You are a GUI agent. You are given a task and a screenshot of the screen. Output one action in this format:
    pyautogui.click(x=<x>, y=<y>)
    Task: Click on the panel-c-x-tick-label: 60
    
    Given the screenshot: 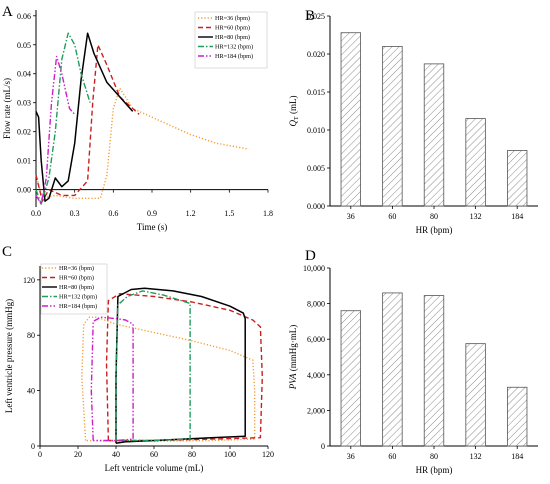 What is the action you would take?
    pyautogui.click(x=154, y=454)
    